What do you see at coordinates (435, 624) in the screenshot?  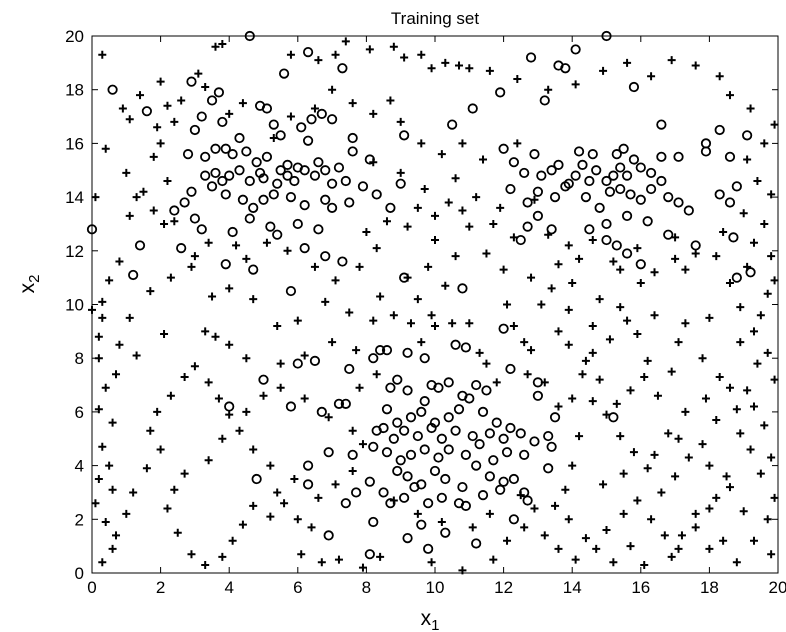 I see `x-axis-label-subscript: 1` at bounding box center [435, 624].